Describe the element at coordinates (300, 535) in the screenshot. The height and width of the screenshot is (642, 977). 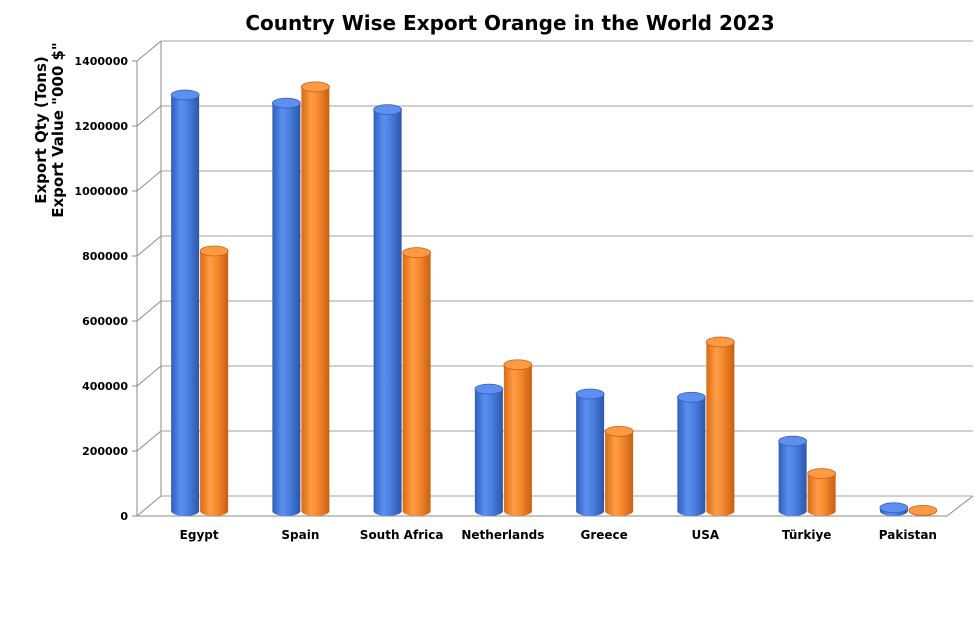
I see `x-tick-label: Spain` at that location.